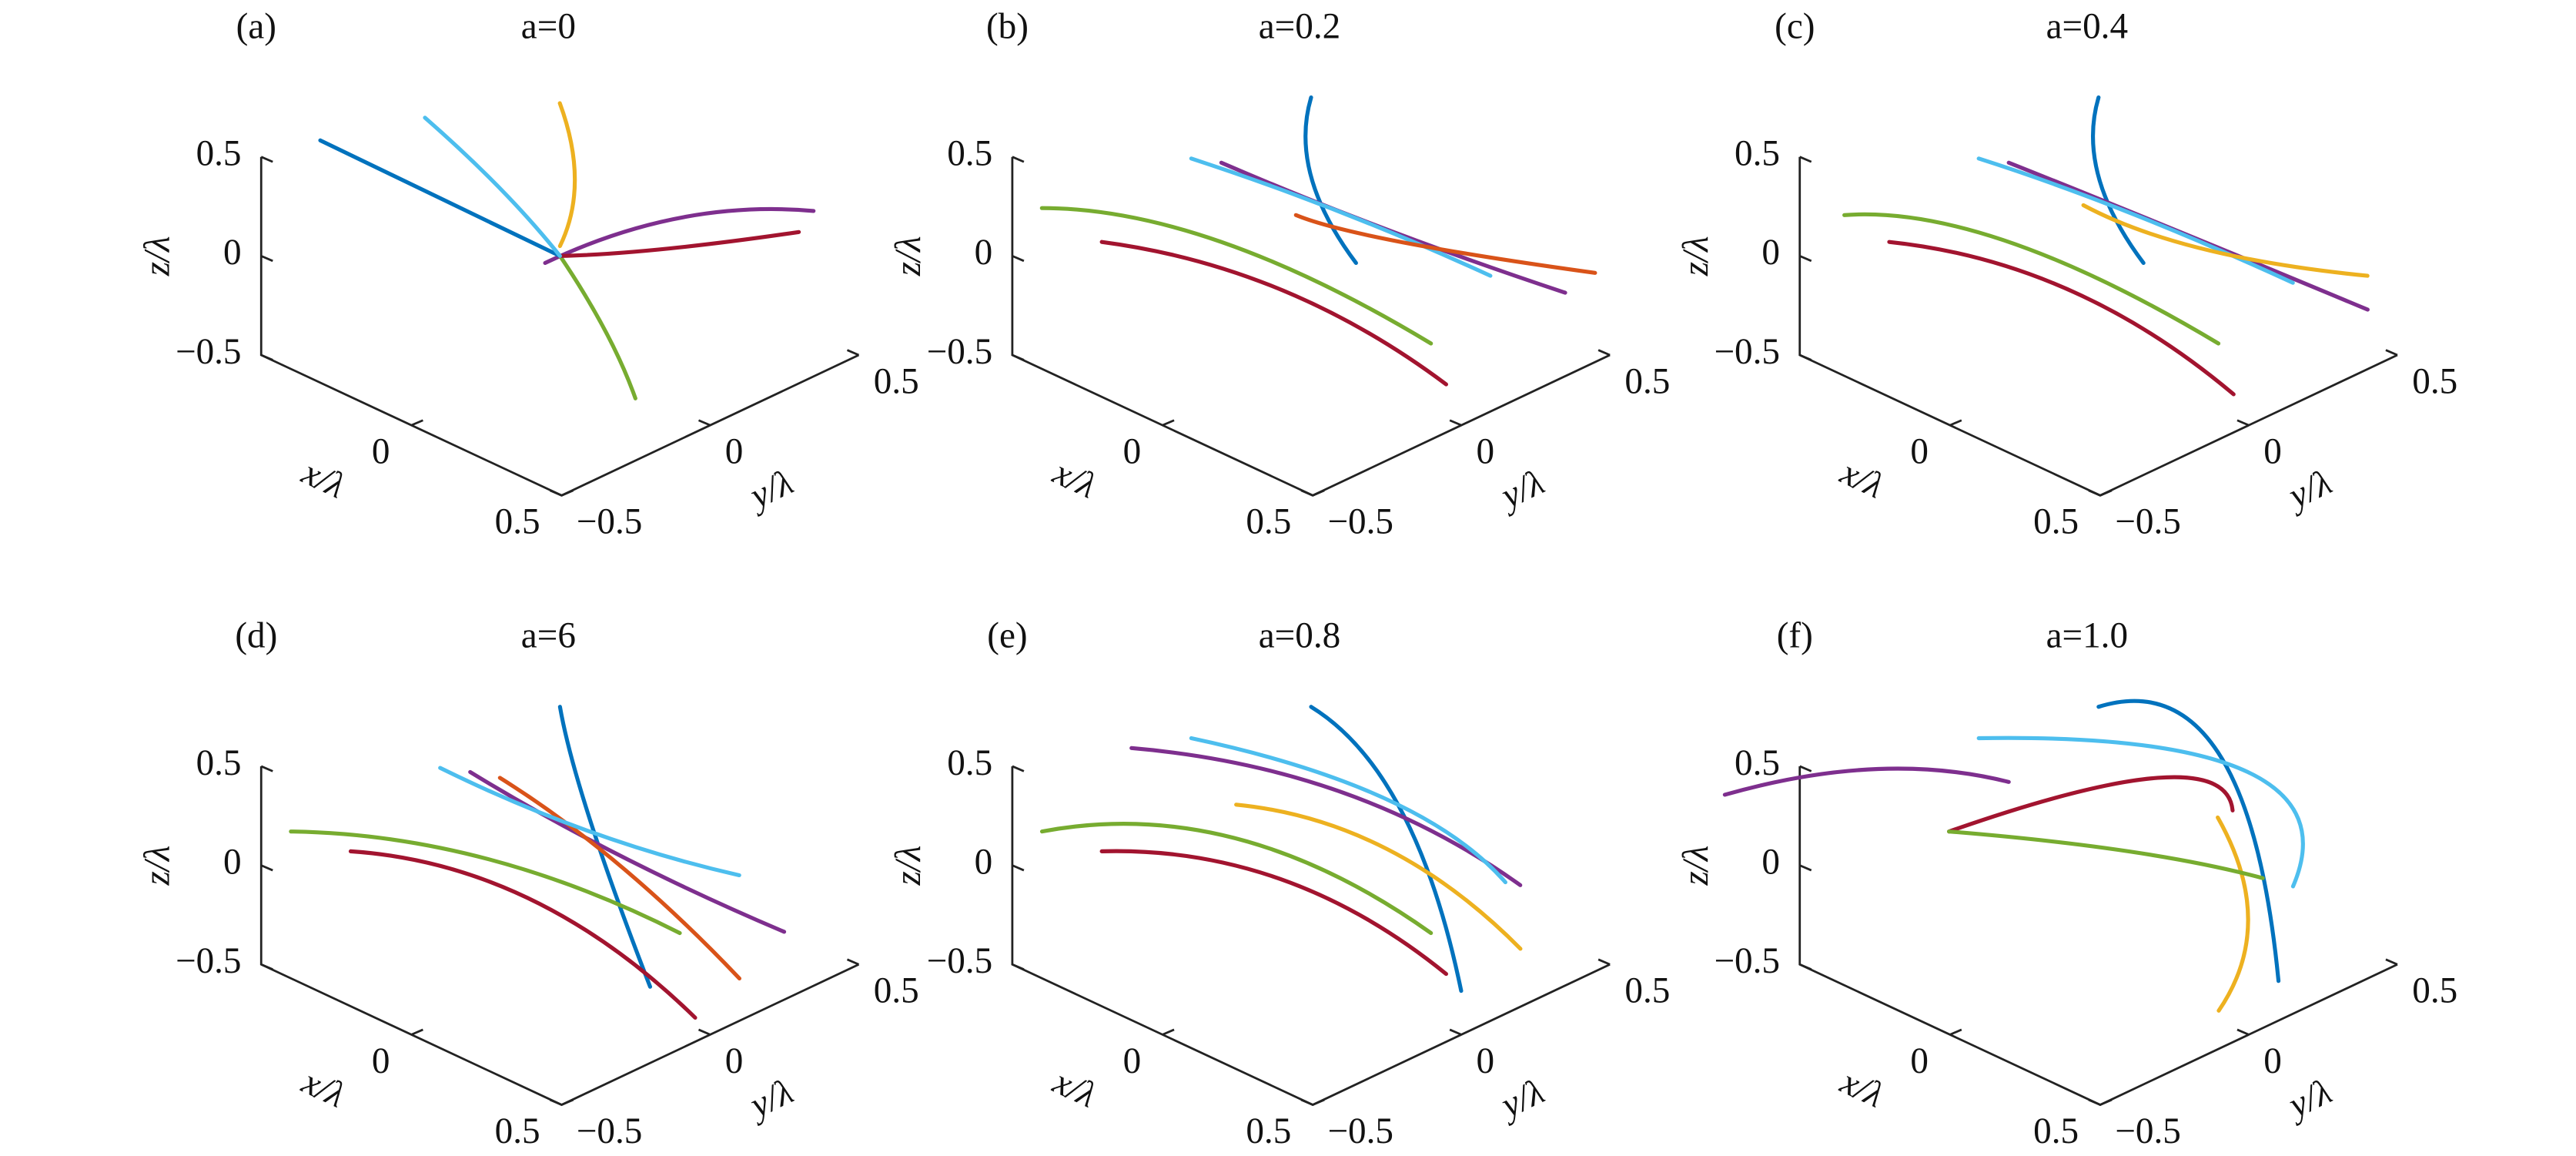  What do you see at coordinates (256, 26) in the screenshot?
I see `panel-label: (a)` at bounding box center [256, 26].